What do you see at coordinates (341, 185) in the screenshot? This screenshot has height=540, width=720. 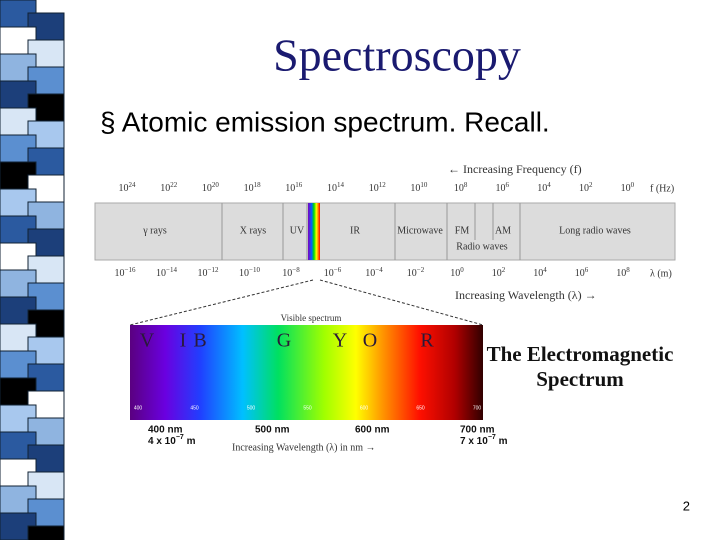 I see `tick-exp: 14` at bounding box center [341, 185].